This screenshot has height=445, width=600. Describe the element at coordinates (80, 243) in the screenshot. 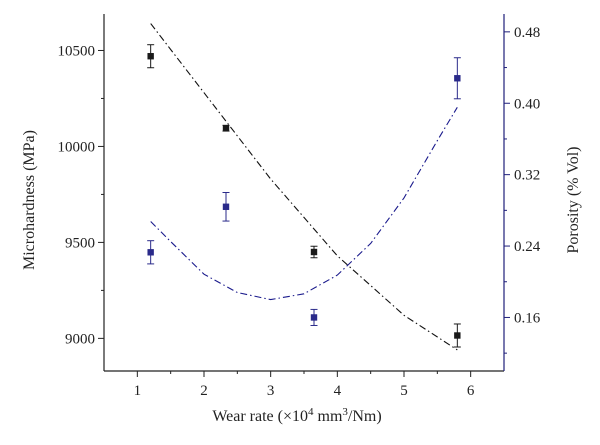

I see `y-left-tick-label-9500: 9500` at that location.